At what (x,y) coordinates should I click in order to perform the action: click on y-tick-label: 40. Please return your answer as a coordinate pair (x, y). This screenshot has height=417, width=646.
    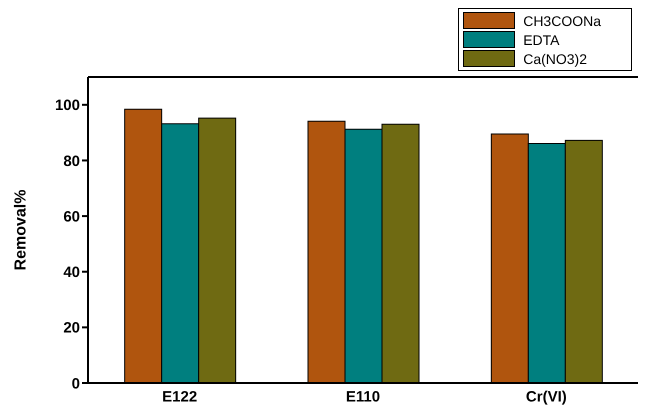
    Looking at the image, I should click on (71, 273).